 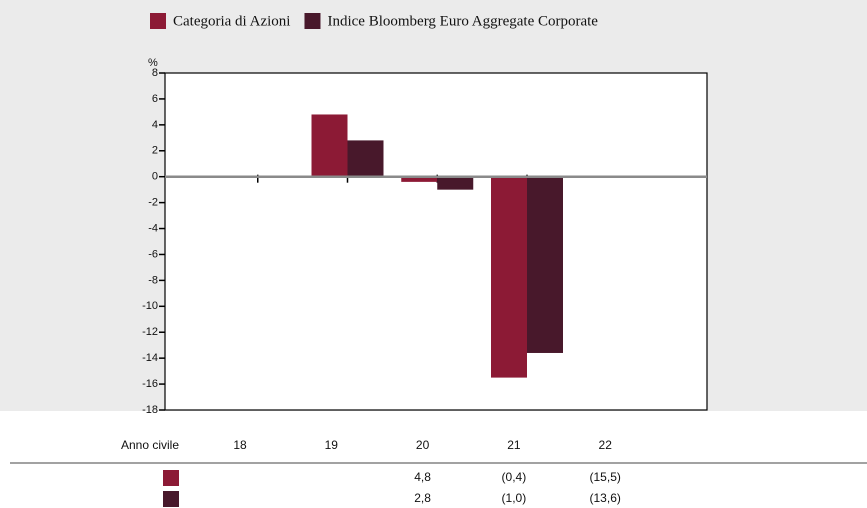 I want to click on y-tick-label: 2, so click(x=155, y=151).